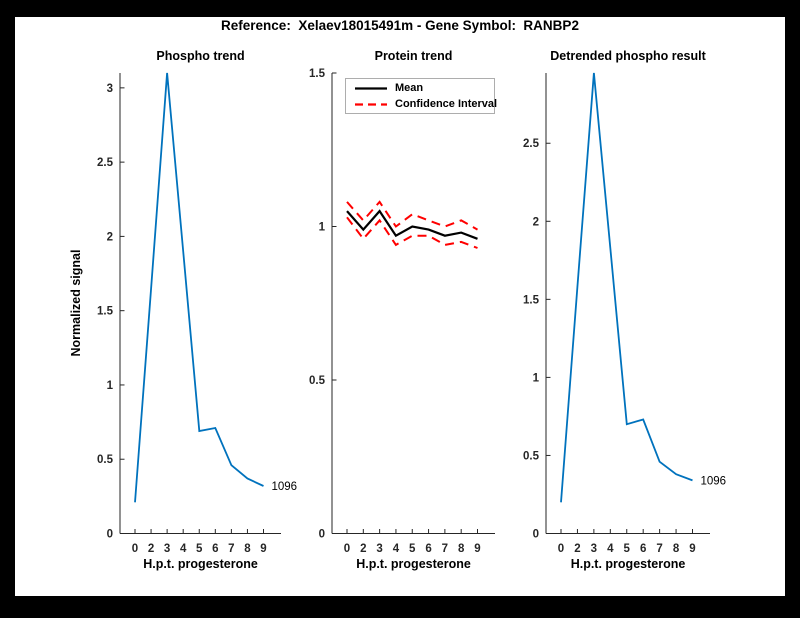  I want to click on x-axis-label-detrended: H.p.t. progesterone, so click(628, 564).